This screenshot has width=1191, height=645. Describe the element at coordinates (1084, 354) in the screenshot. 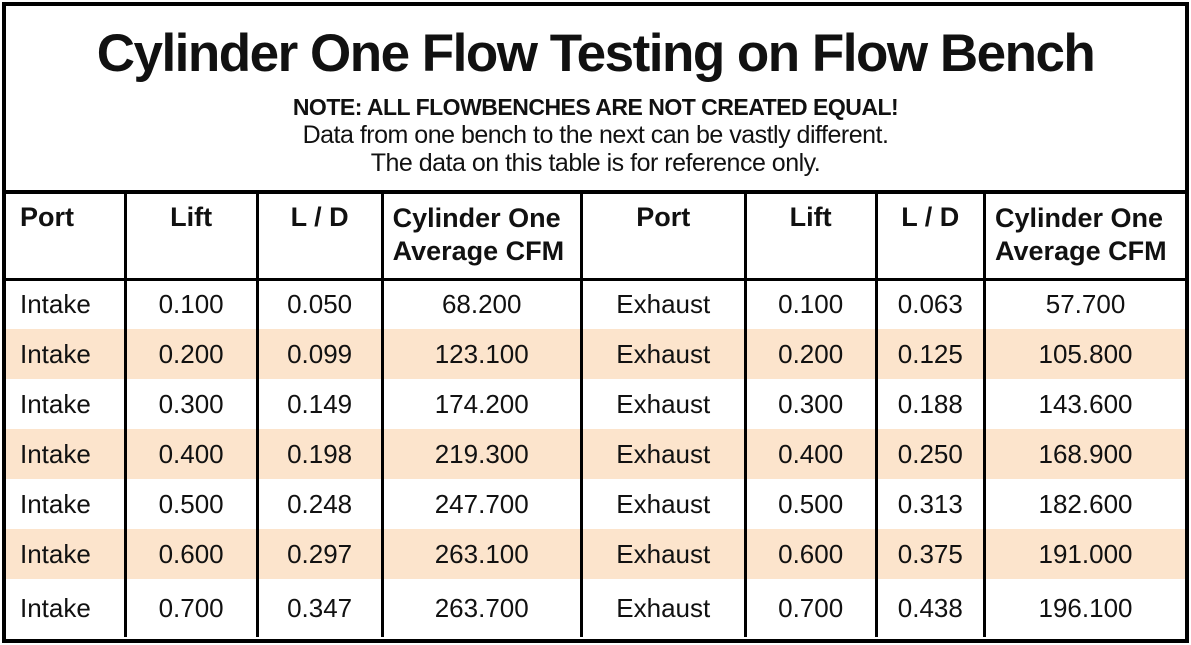

I see `cell-cfm-exhaust: 105.800` at that location.